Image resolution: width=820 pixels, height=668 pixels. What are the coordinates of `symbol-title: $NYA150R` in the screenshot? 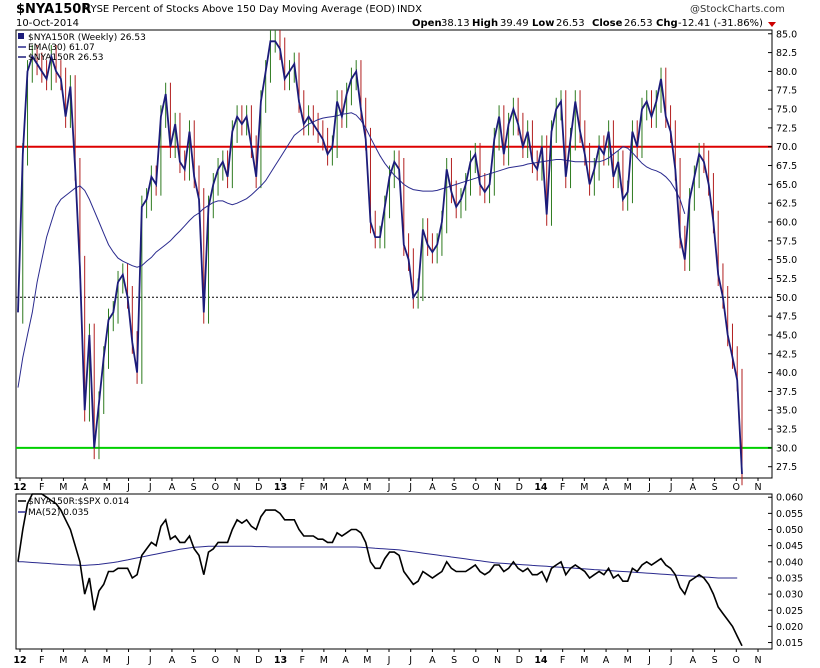 It's located at (53, 9).